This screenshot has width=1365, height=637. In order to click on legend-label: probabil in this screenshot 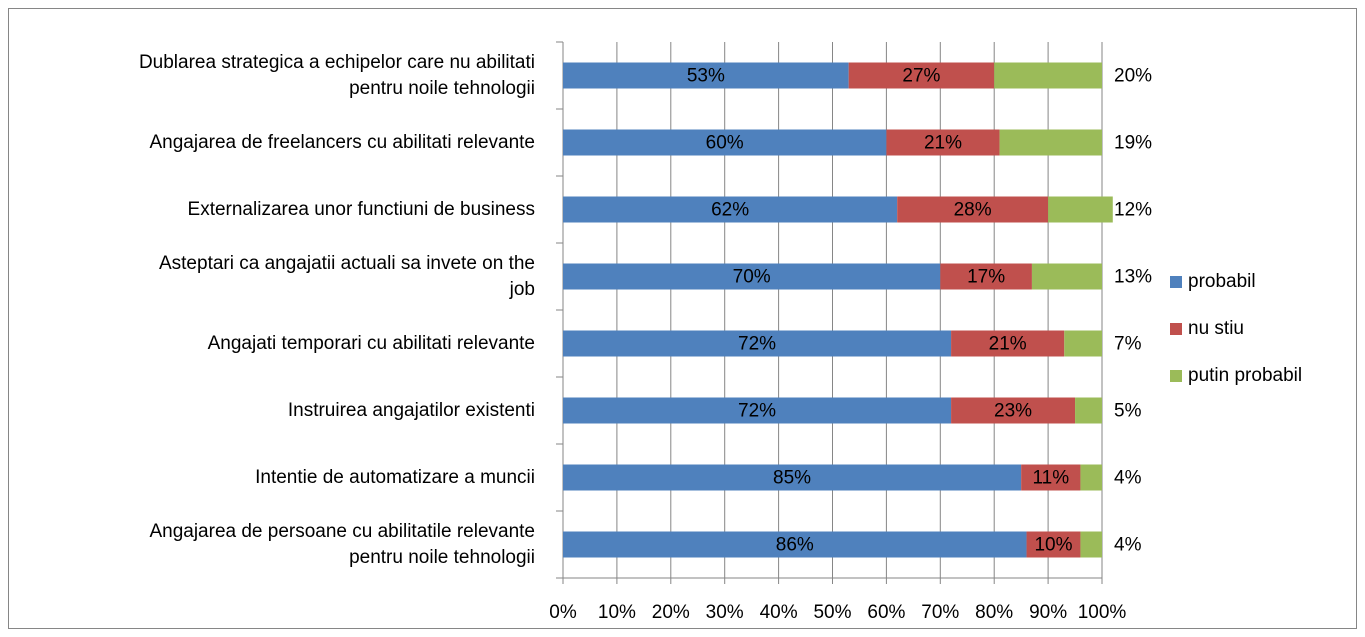, I will do `click(1222, 281)`.